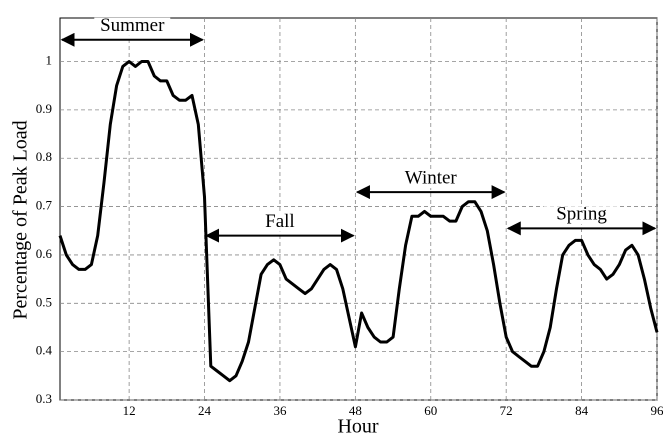  I want to click on y-tick-label: 0.9, so click(44, 108).